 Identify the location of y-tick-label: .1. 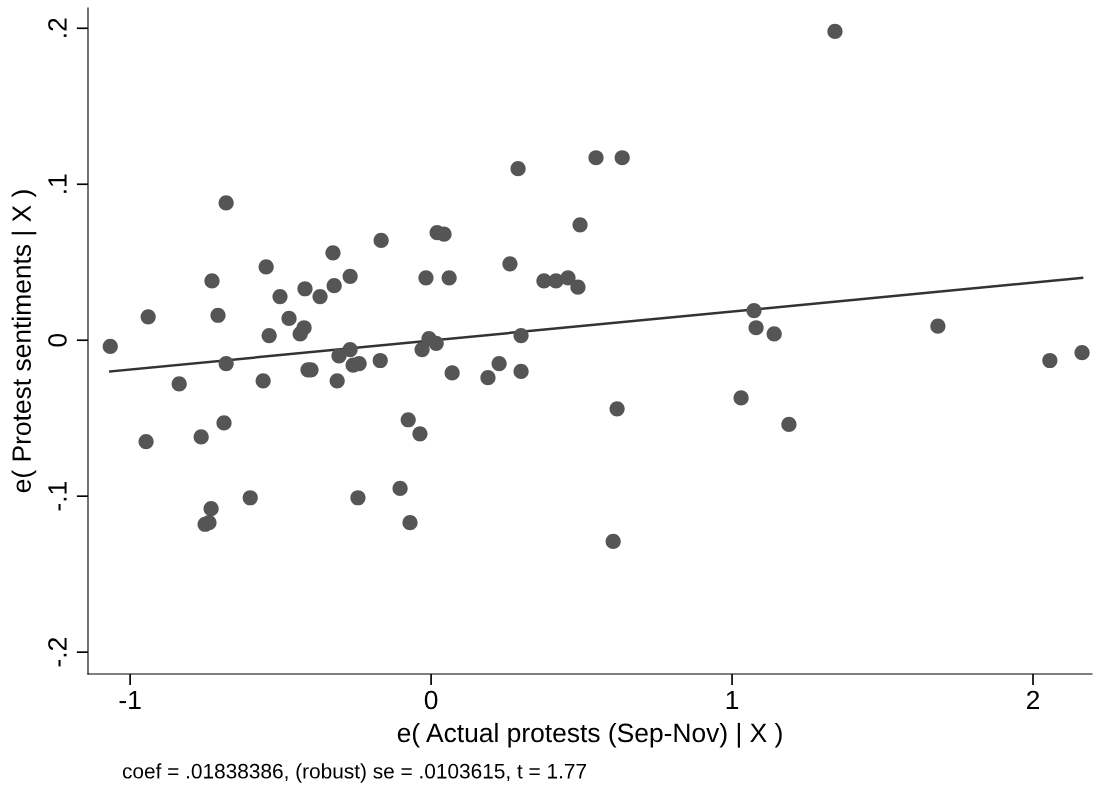
(57, 183).